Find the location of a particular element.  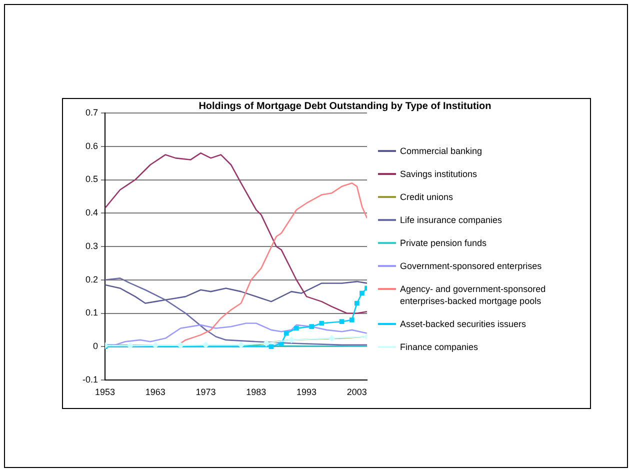

y-tick-label: 0.7 is located at coordinates (91, 112).